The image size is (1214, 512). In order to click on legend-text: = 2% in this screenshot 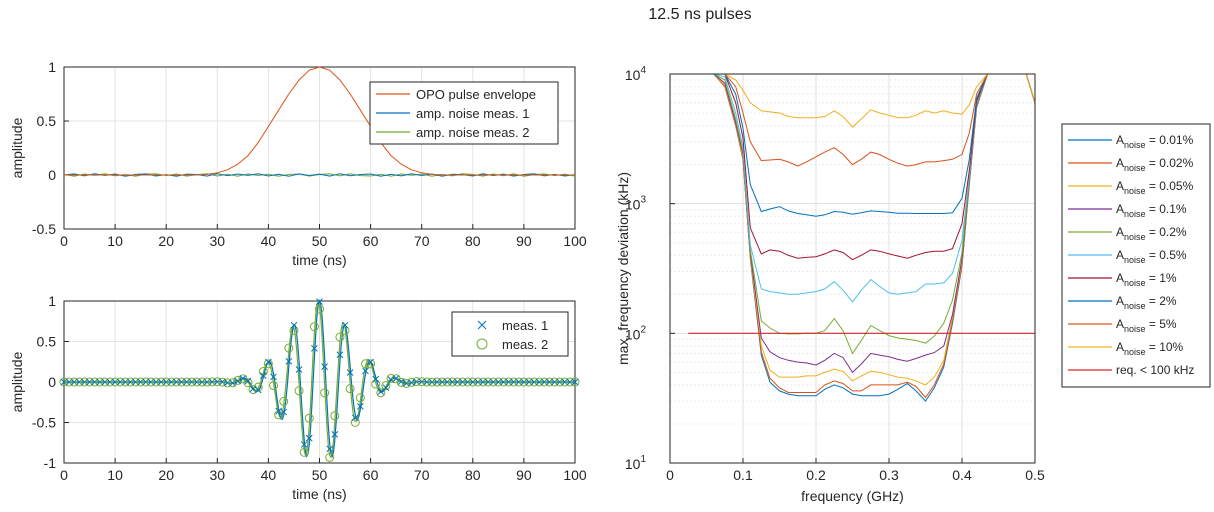, I will do `click(1161, 301)`.